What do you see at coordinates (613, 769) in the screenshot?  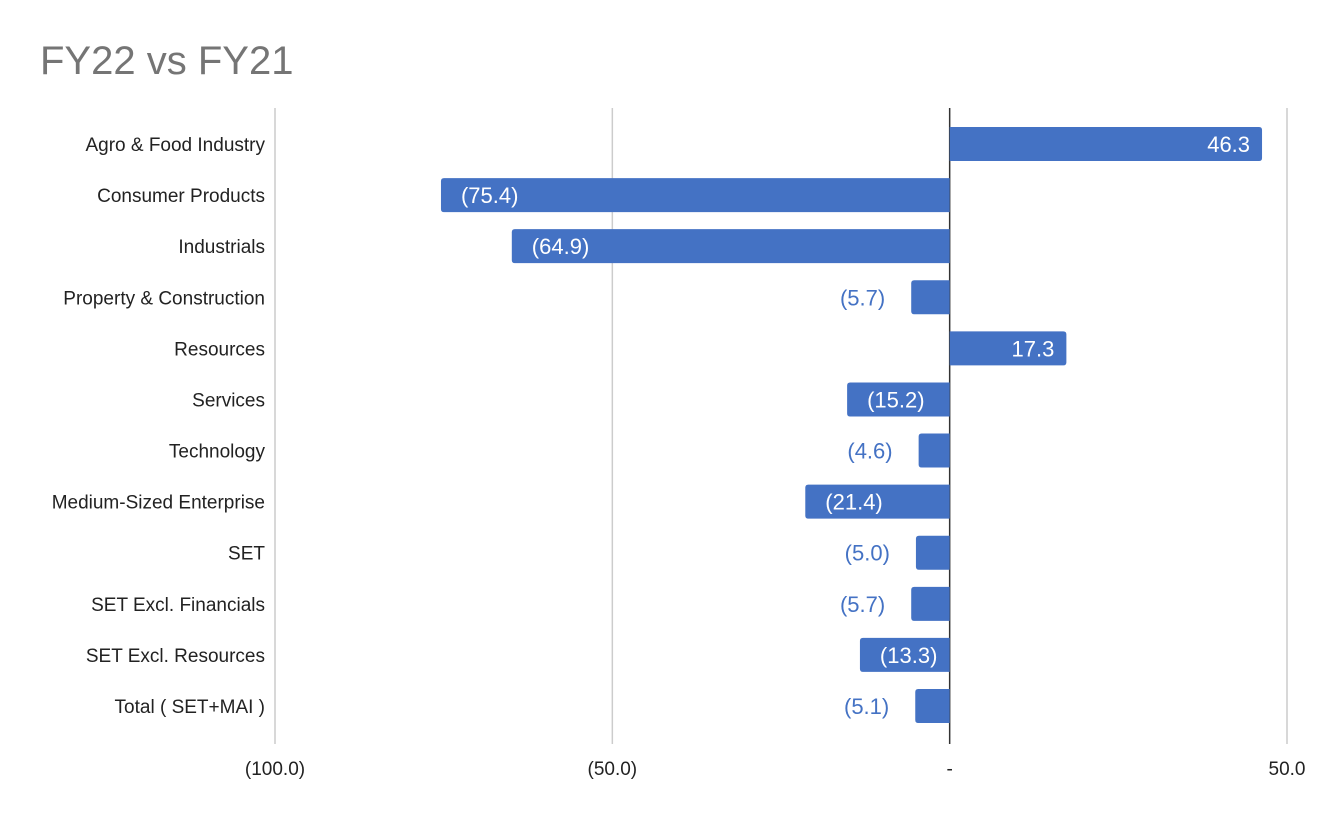 I see `x-tick-label: (50.0)` at bounding box center [613, 769].